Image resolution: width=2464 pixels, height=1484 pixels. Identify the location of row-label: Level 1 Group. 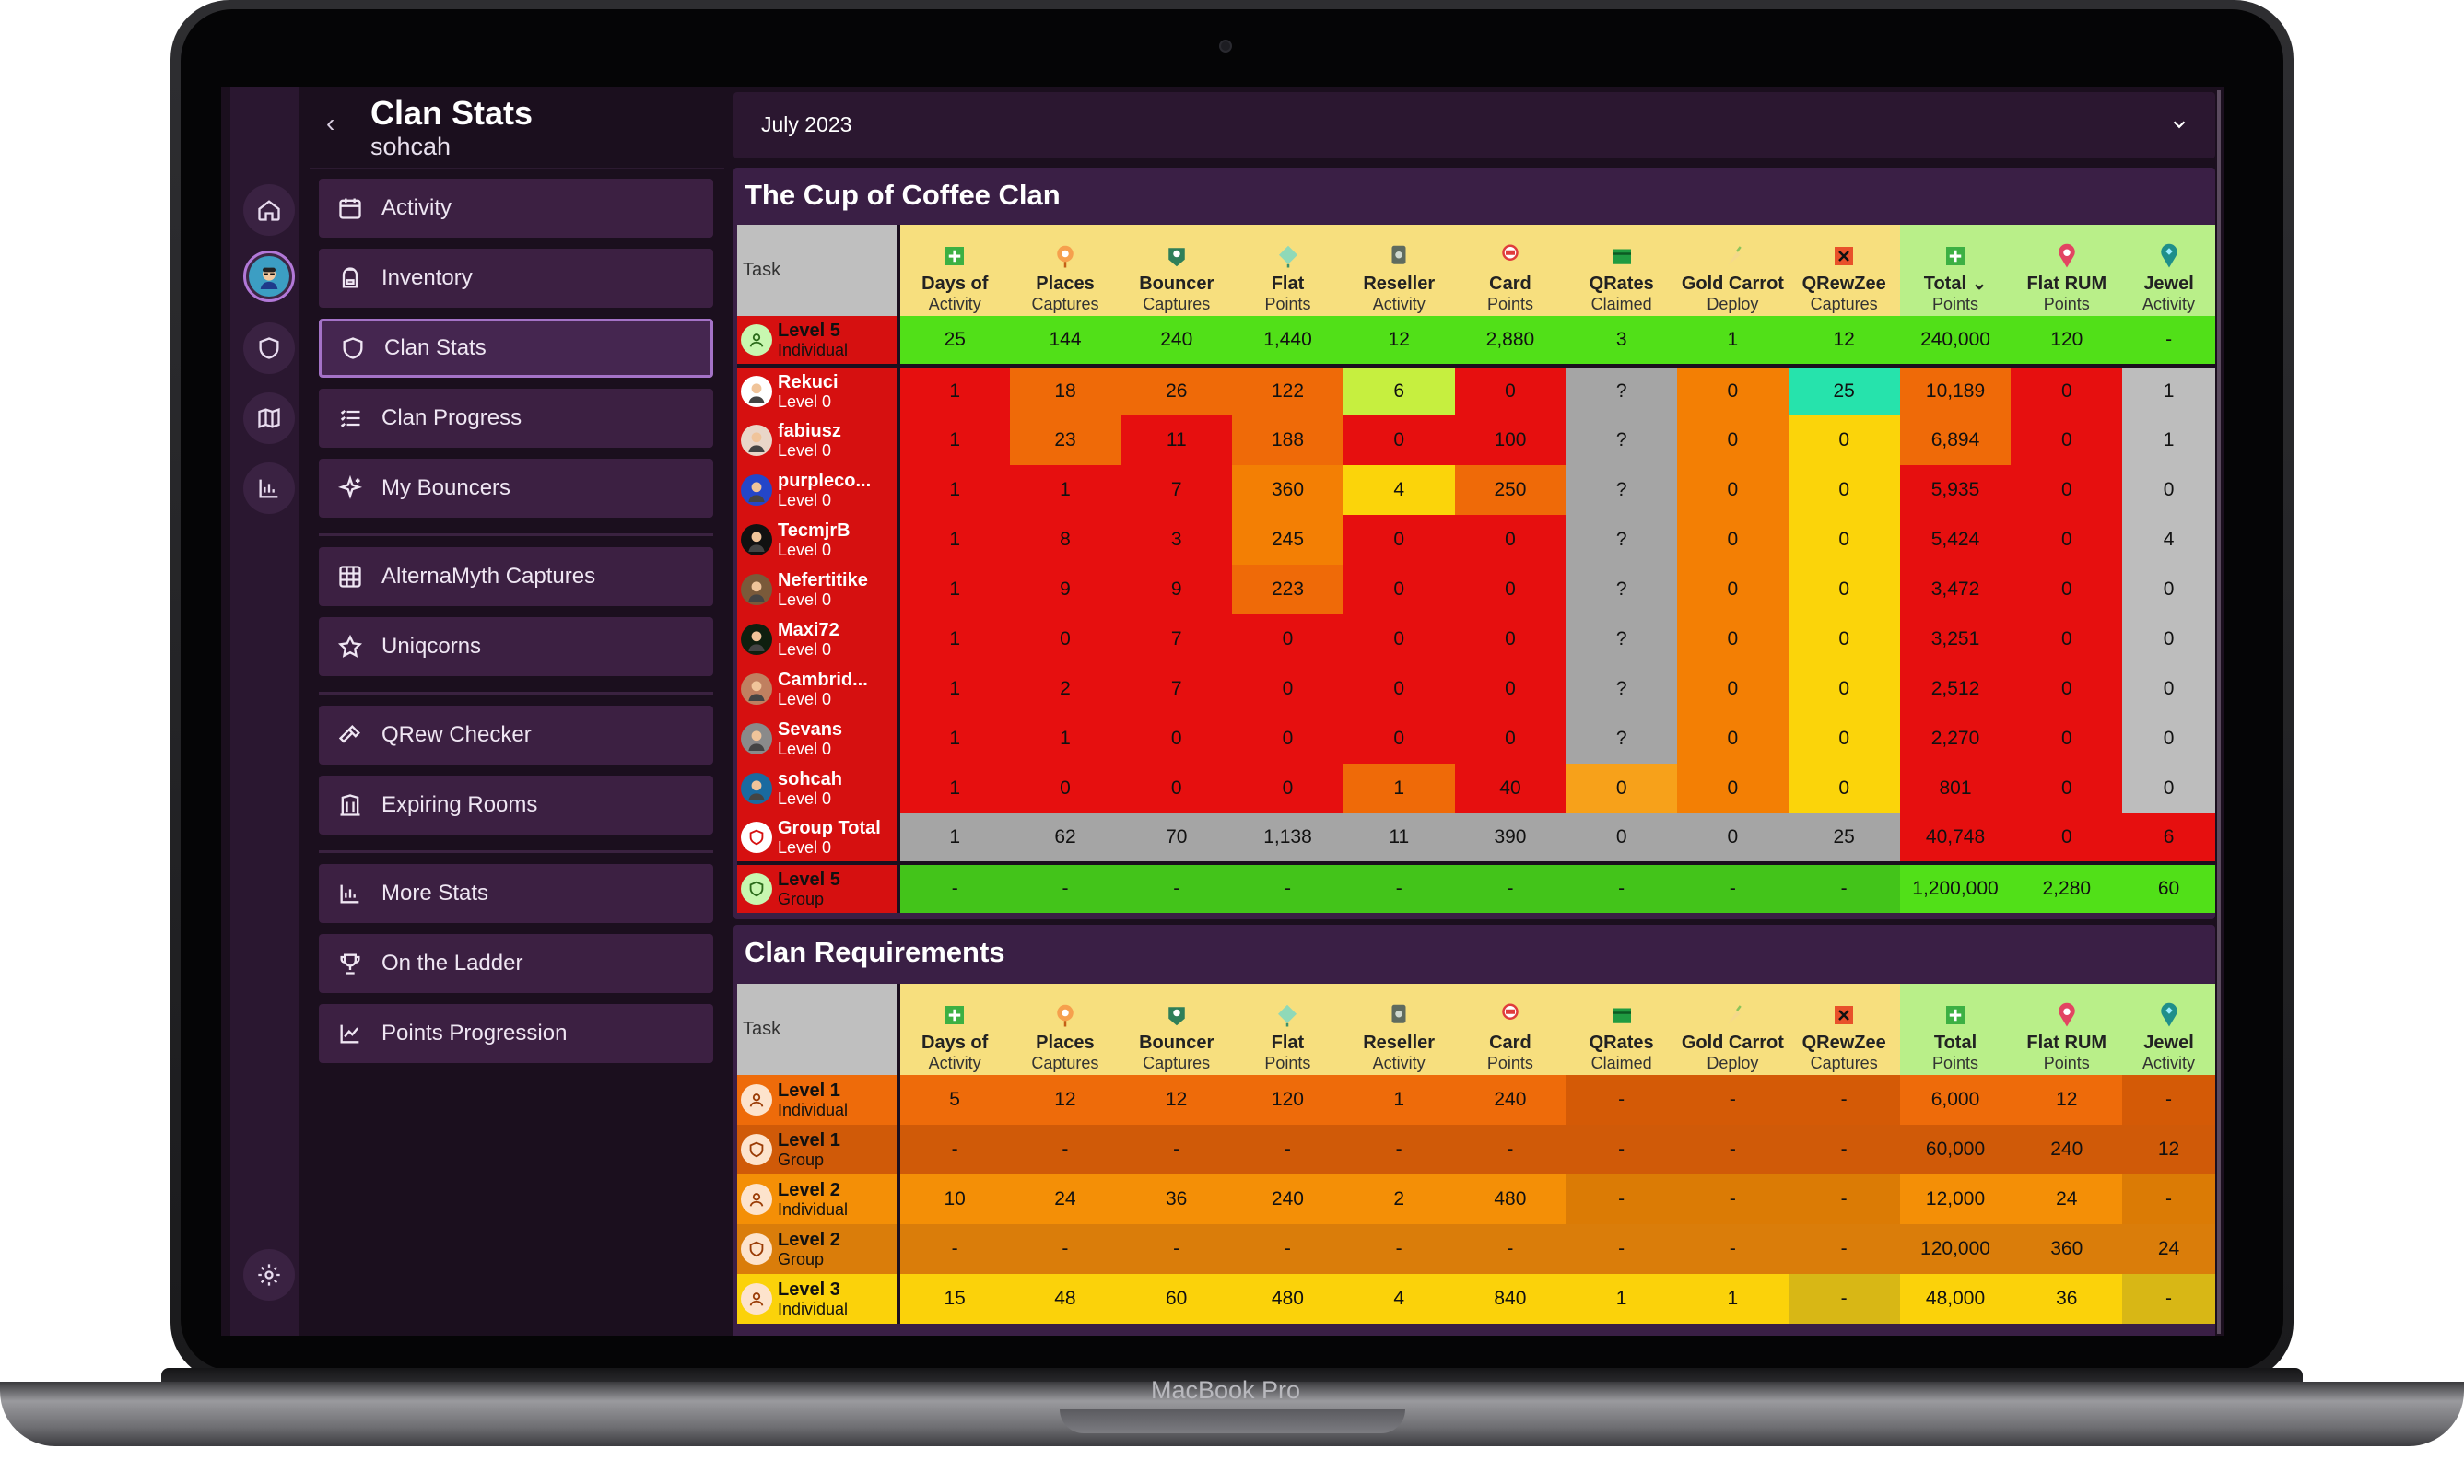
(818, 1149).